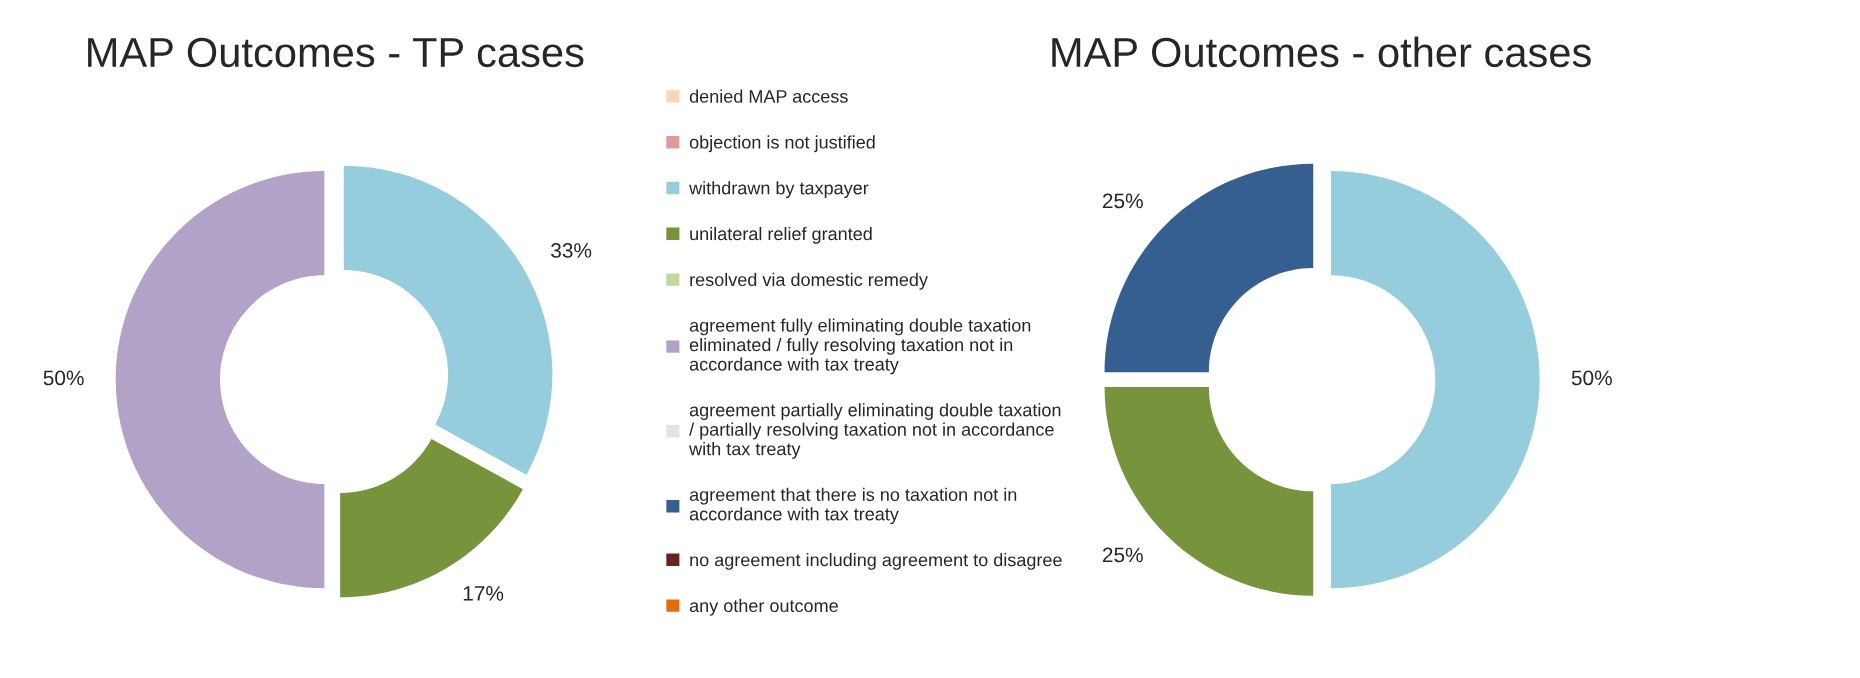  What do you see at coordinates (483, 593) in the screenshot?
I see `data-label: 17%` at bounding box center [483, 593].